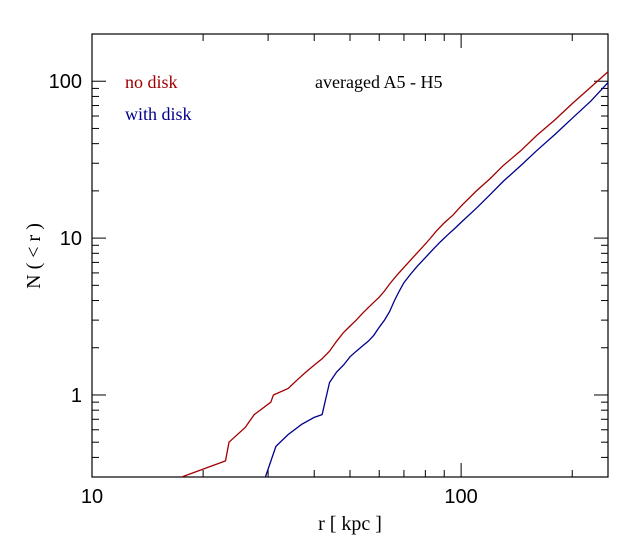  I want to click on y-tick-label: 10, so click(71, 239).